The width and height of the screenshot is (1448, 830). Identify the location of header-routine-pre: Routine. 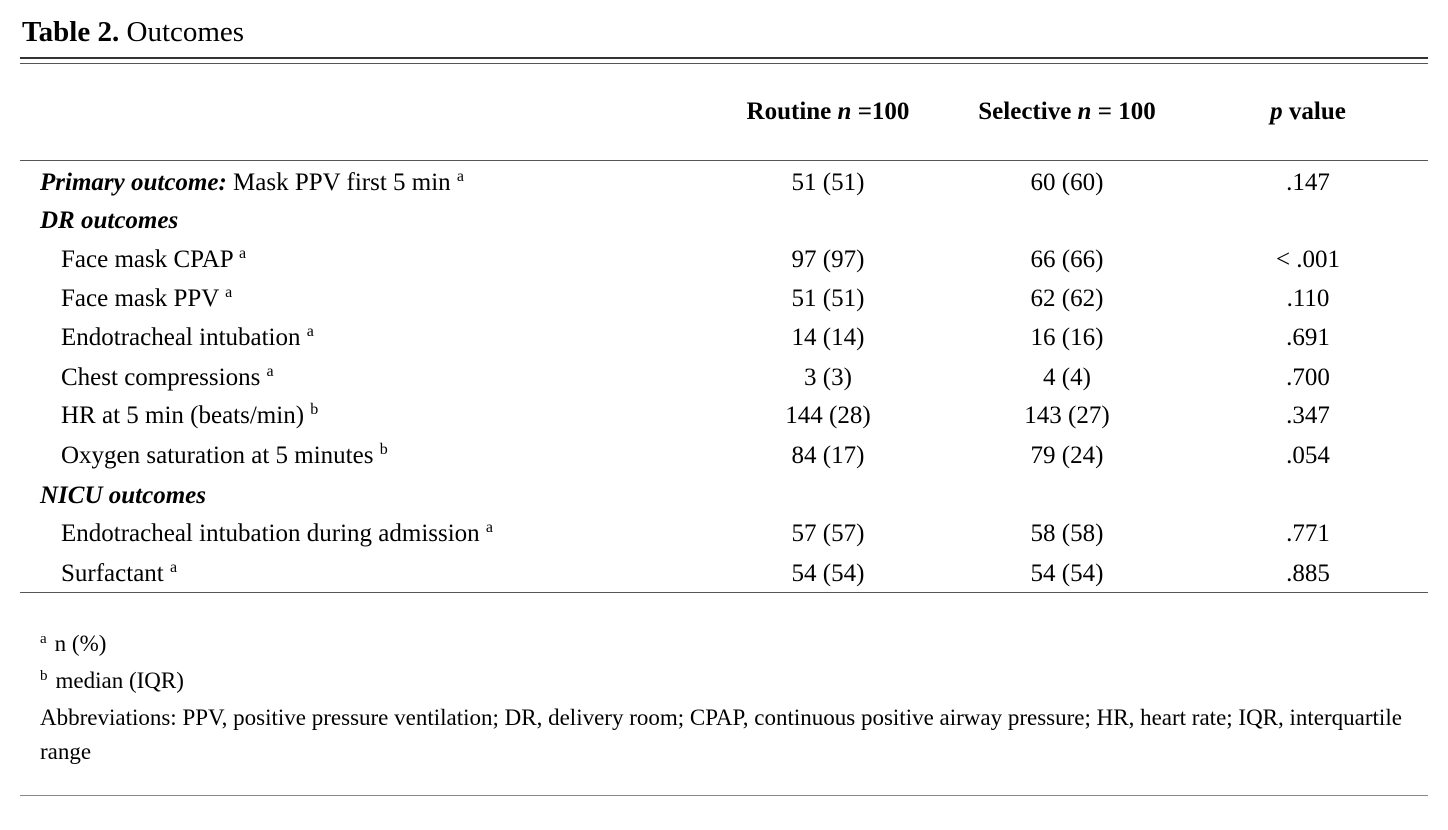
(792, 111).